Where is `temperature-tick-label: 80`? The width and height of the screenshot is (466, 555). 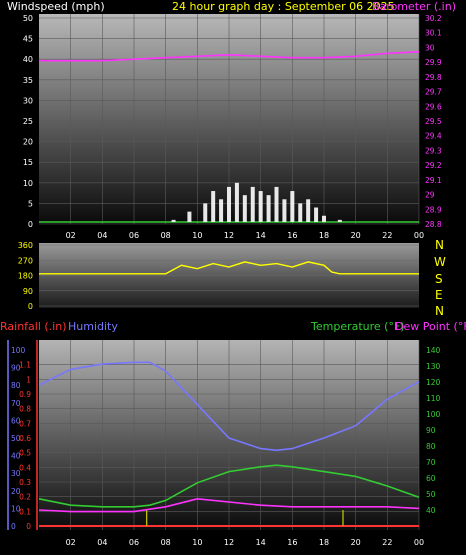
temperature-tick-label: 80 is located at coordinates (431, 446).